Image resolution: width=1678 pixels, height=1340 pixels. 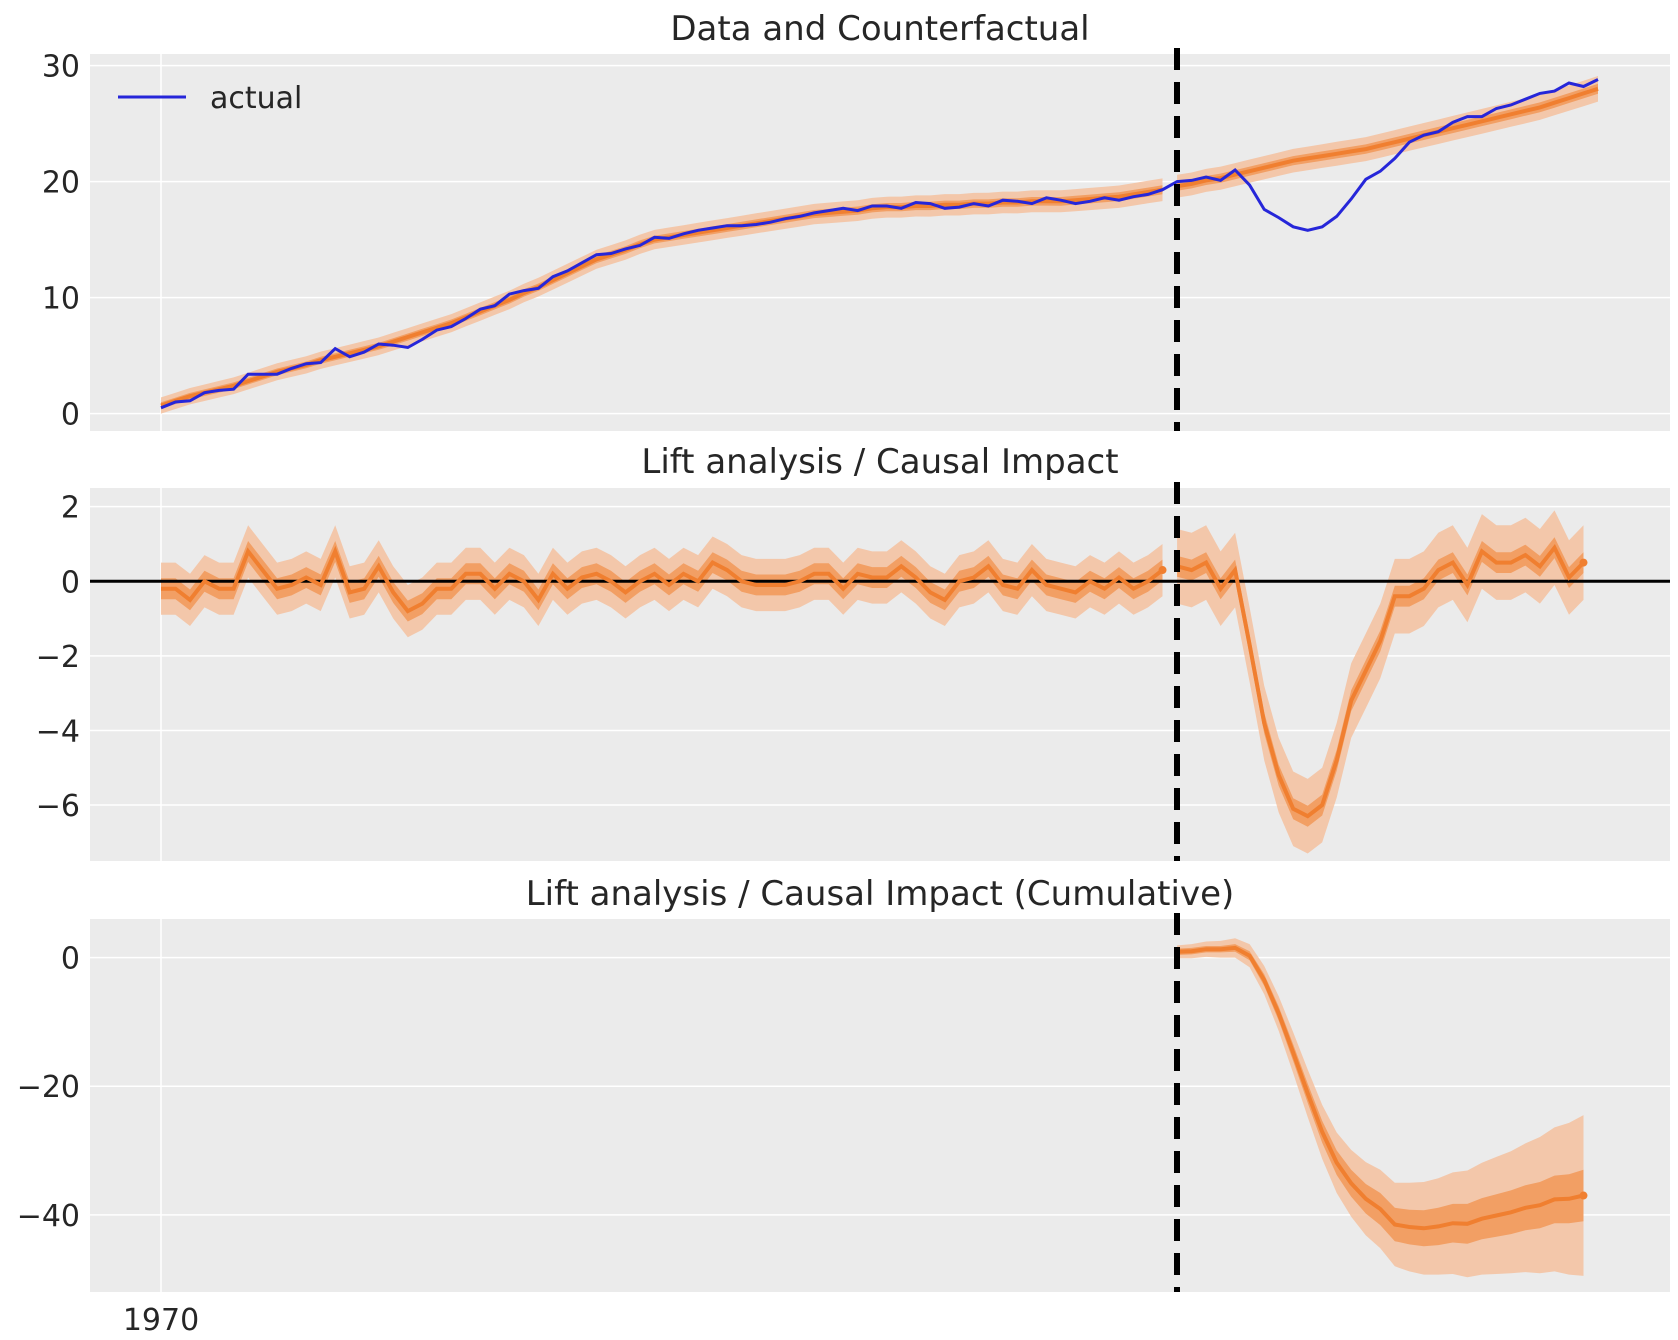 I want to click on credible-intervals, so click(x=1380, y=1108).